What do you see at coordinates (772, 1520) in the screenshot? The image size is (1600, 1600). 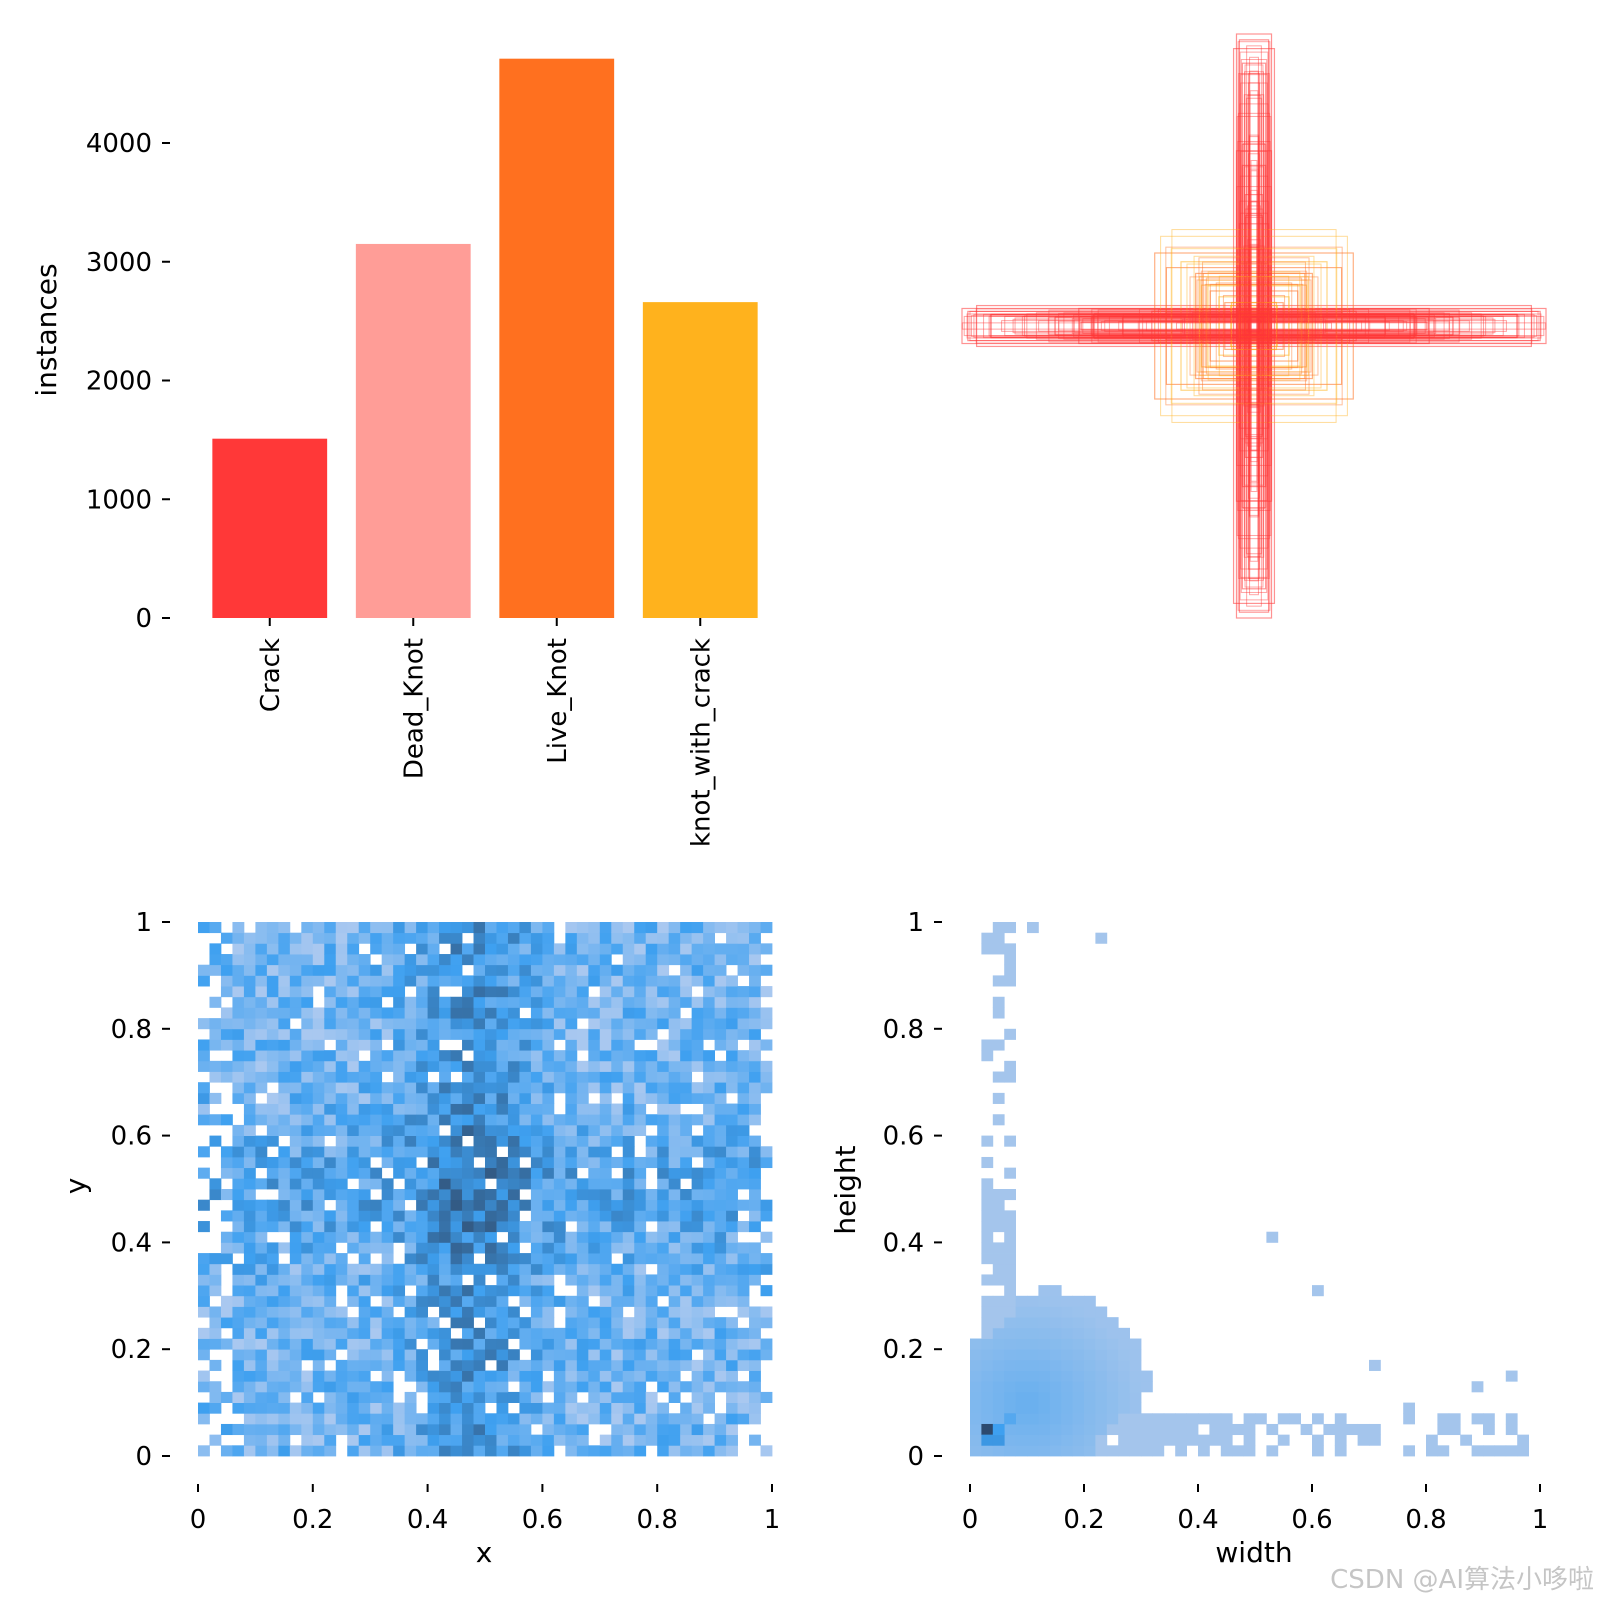 I see `xy-xtick-label: 1` at bounding box center [772, 1520].